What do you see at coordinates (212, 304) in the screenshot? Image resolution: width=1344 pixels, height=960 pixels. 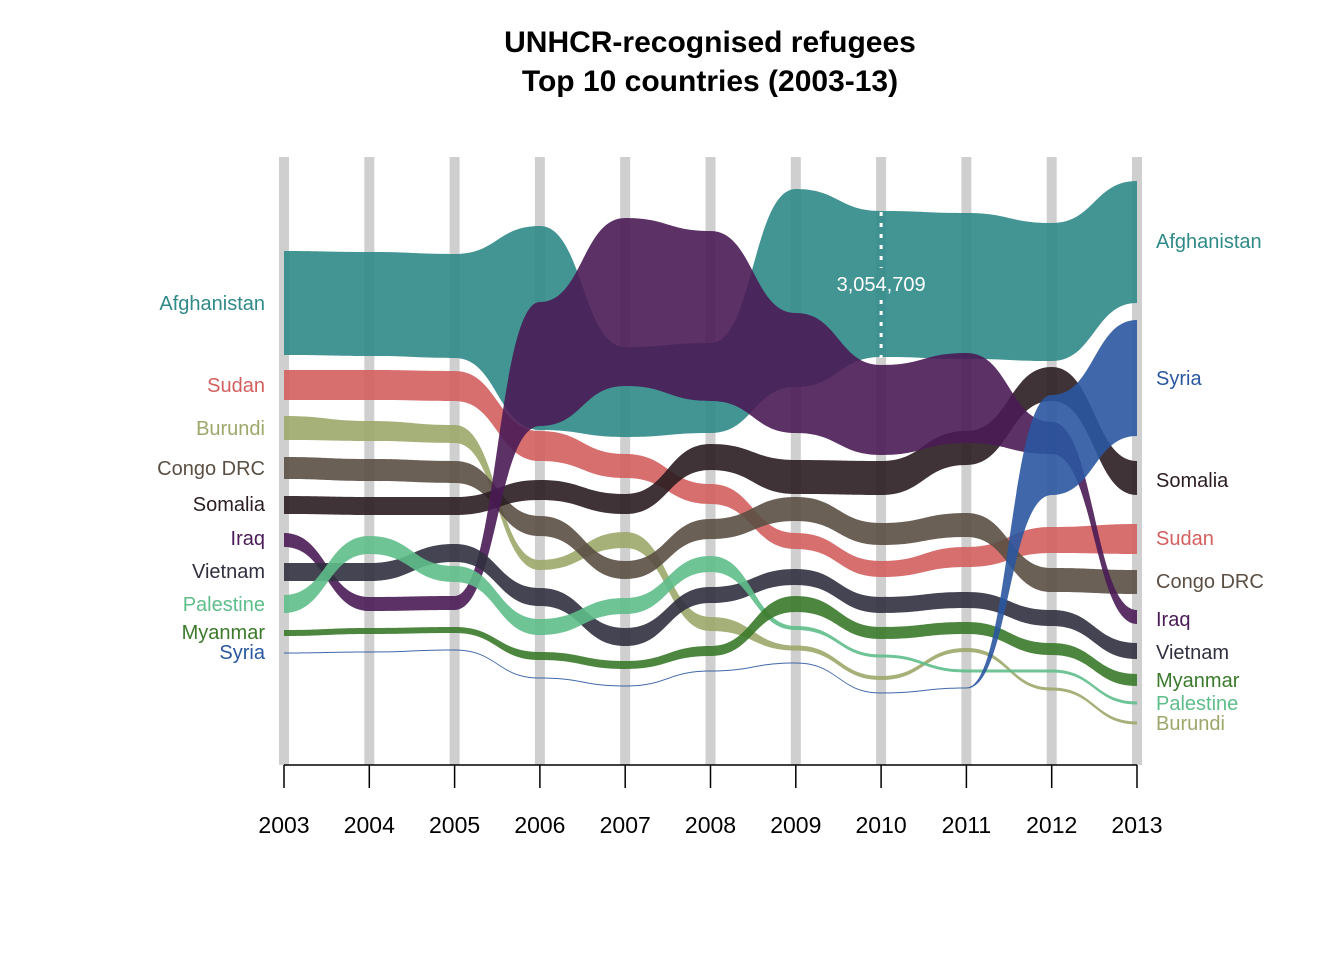 I see `left-label-afghanistan: Afghanistan` at bounding box center [212, 304].